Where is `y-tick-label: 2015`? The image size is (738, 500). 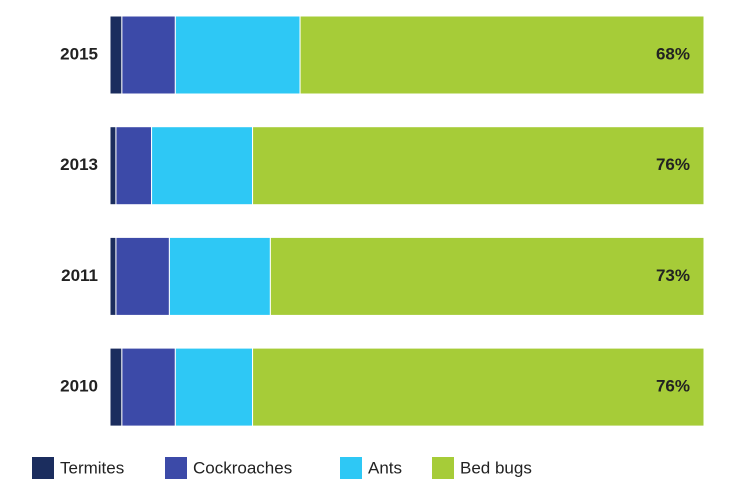 y-tick-label: 2015 is located at coordinates (79, 53).